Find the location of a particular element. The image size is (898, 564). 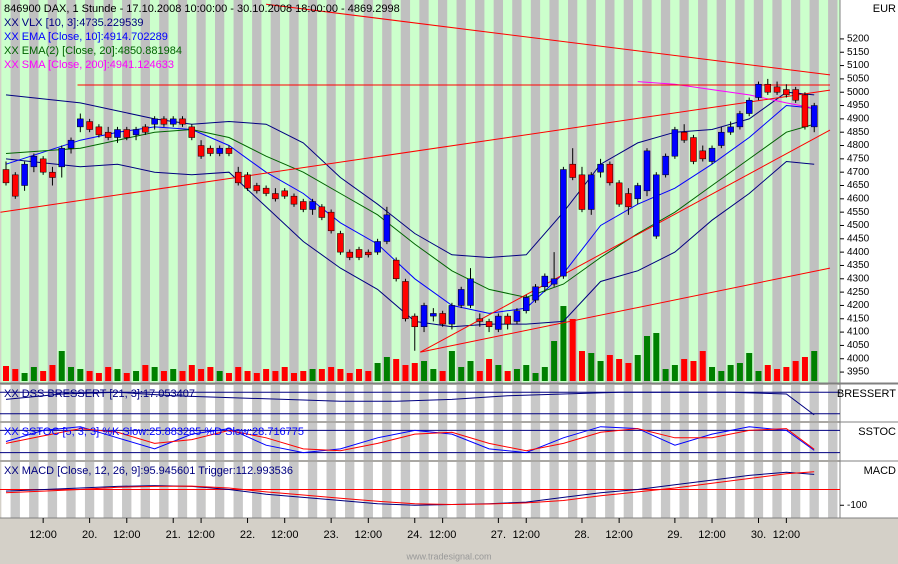

x-tick-label: 12:00 is located at coordinates (787, 535).